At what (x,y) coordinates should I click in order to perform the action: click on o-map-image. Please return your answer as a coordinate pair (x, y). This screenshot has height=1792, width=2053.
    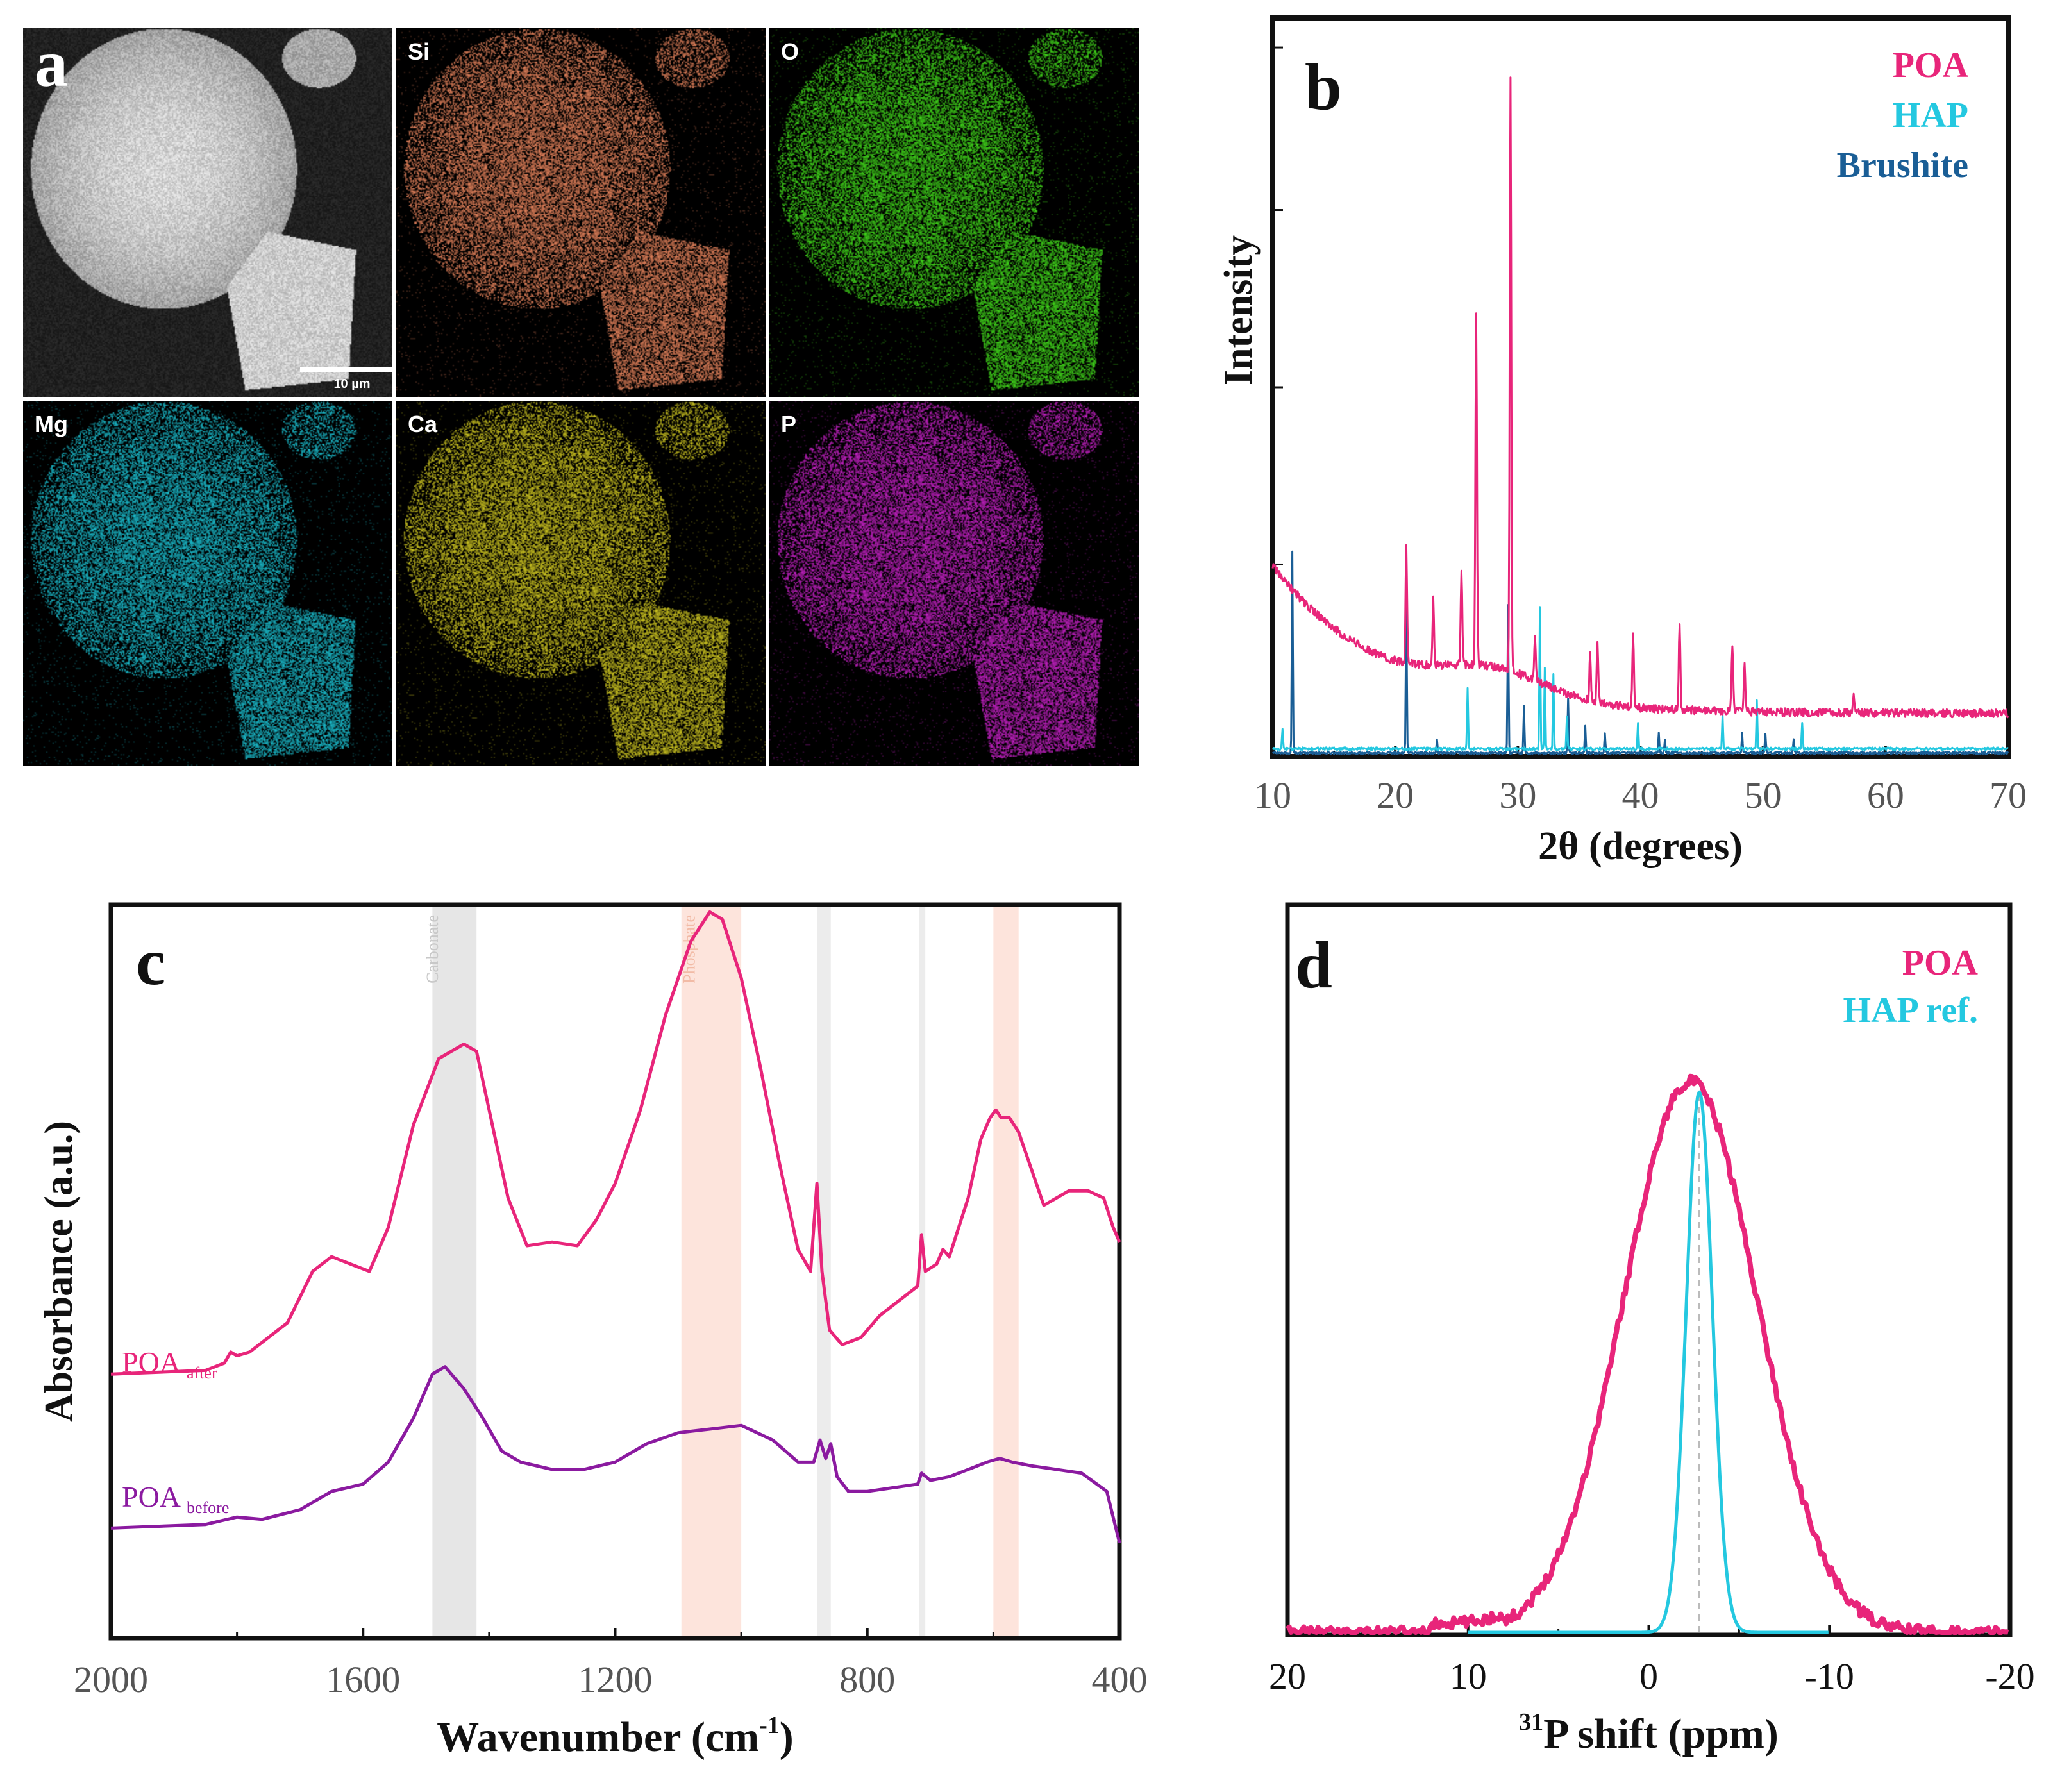
    Looking at the image, I should click on (954, 213).